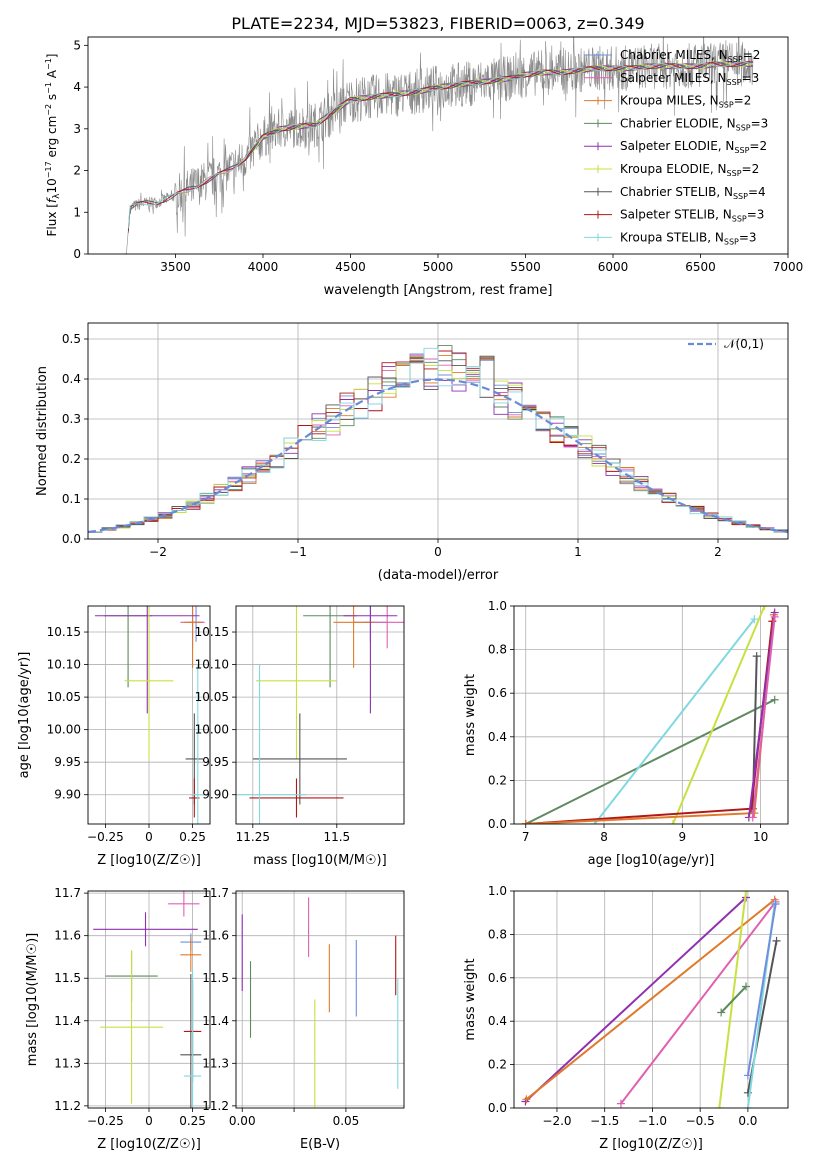  What do you see at coordinates (336, 837) in the screenshot?
I see `x-tick-label: 11.5` at bounding box center [336, 837].